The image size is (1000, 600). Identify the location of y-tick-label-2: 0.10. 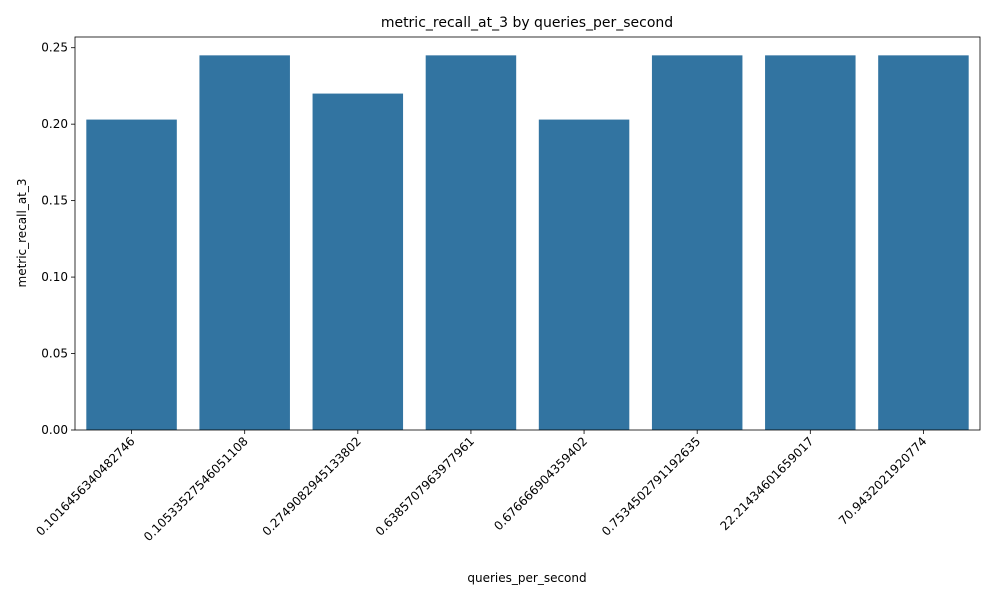
(54, 277).